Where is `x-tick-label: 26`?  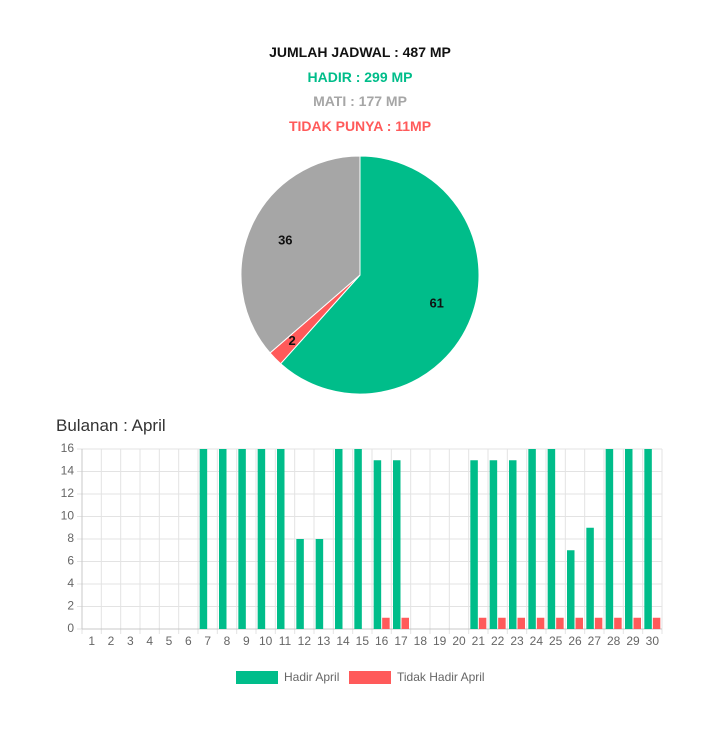 x-tick-label: 26 is located at coordinates (575, 641).